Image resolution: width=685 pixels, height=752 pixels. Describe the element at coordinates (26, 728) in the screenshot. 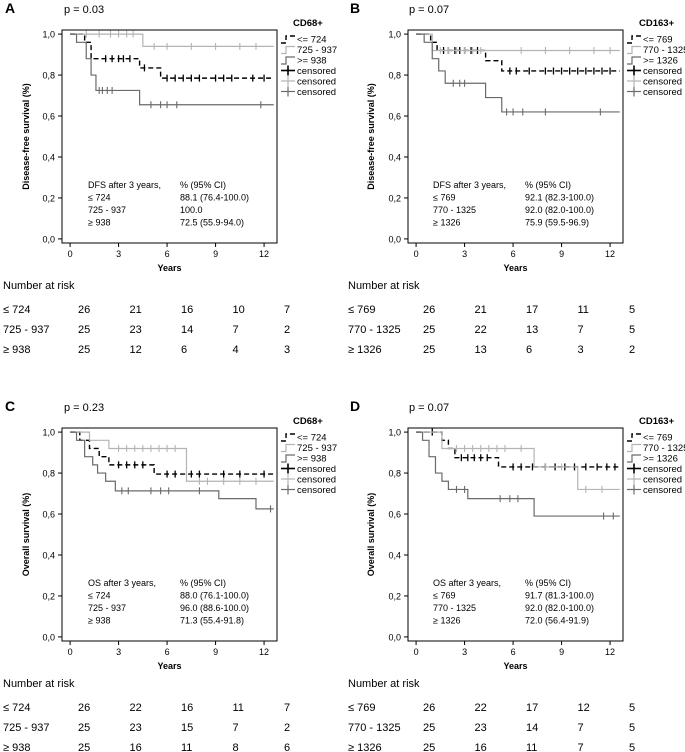

I see `risk-row-label: 725 - 937` at that location.